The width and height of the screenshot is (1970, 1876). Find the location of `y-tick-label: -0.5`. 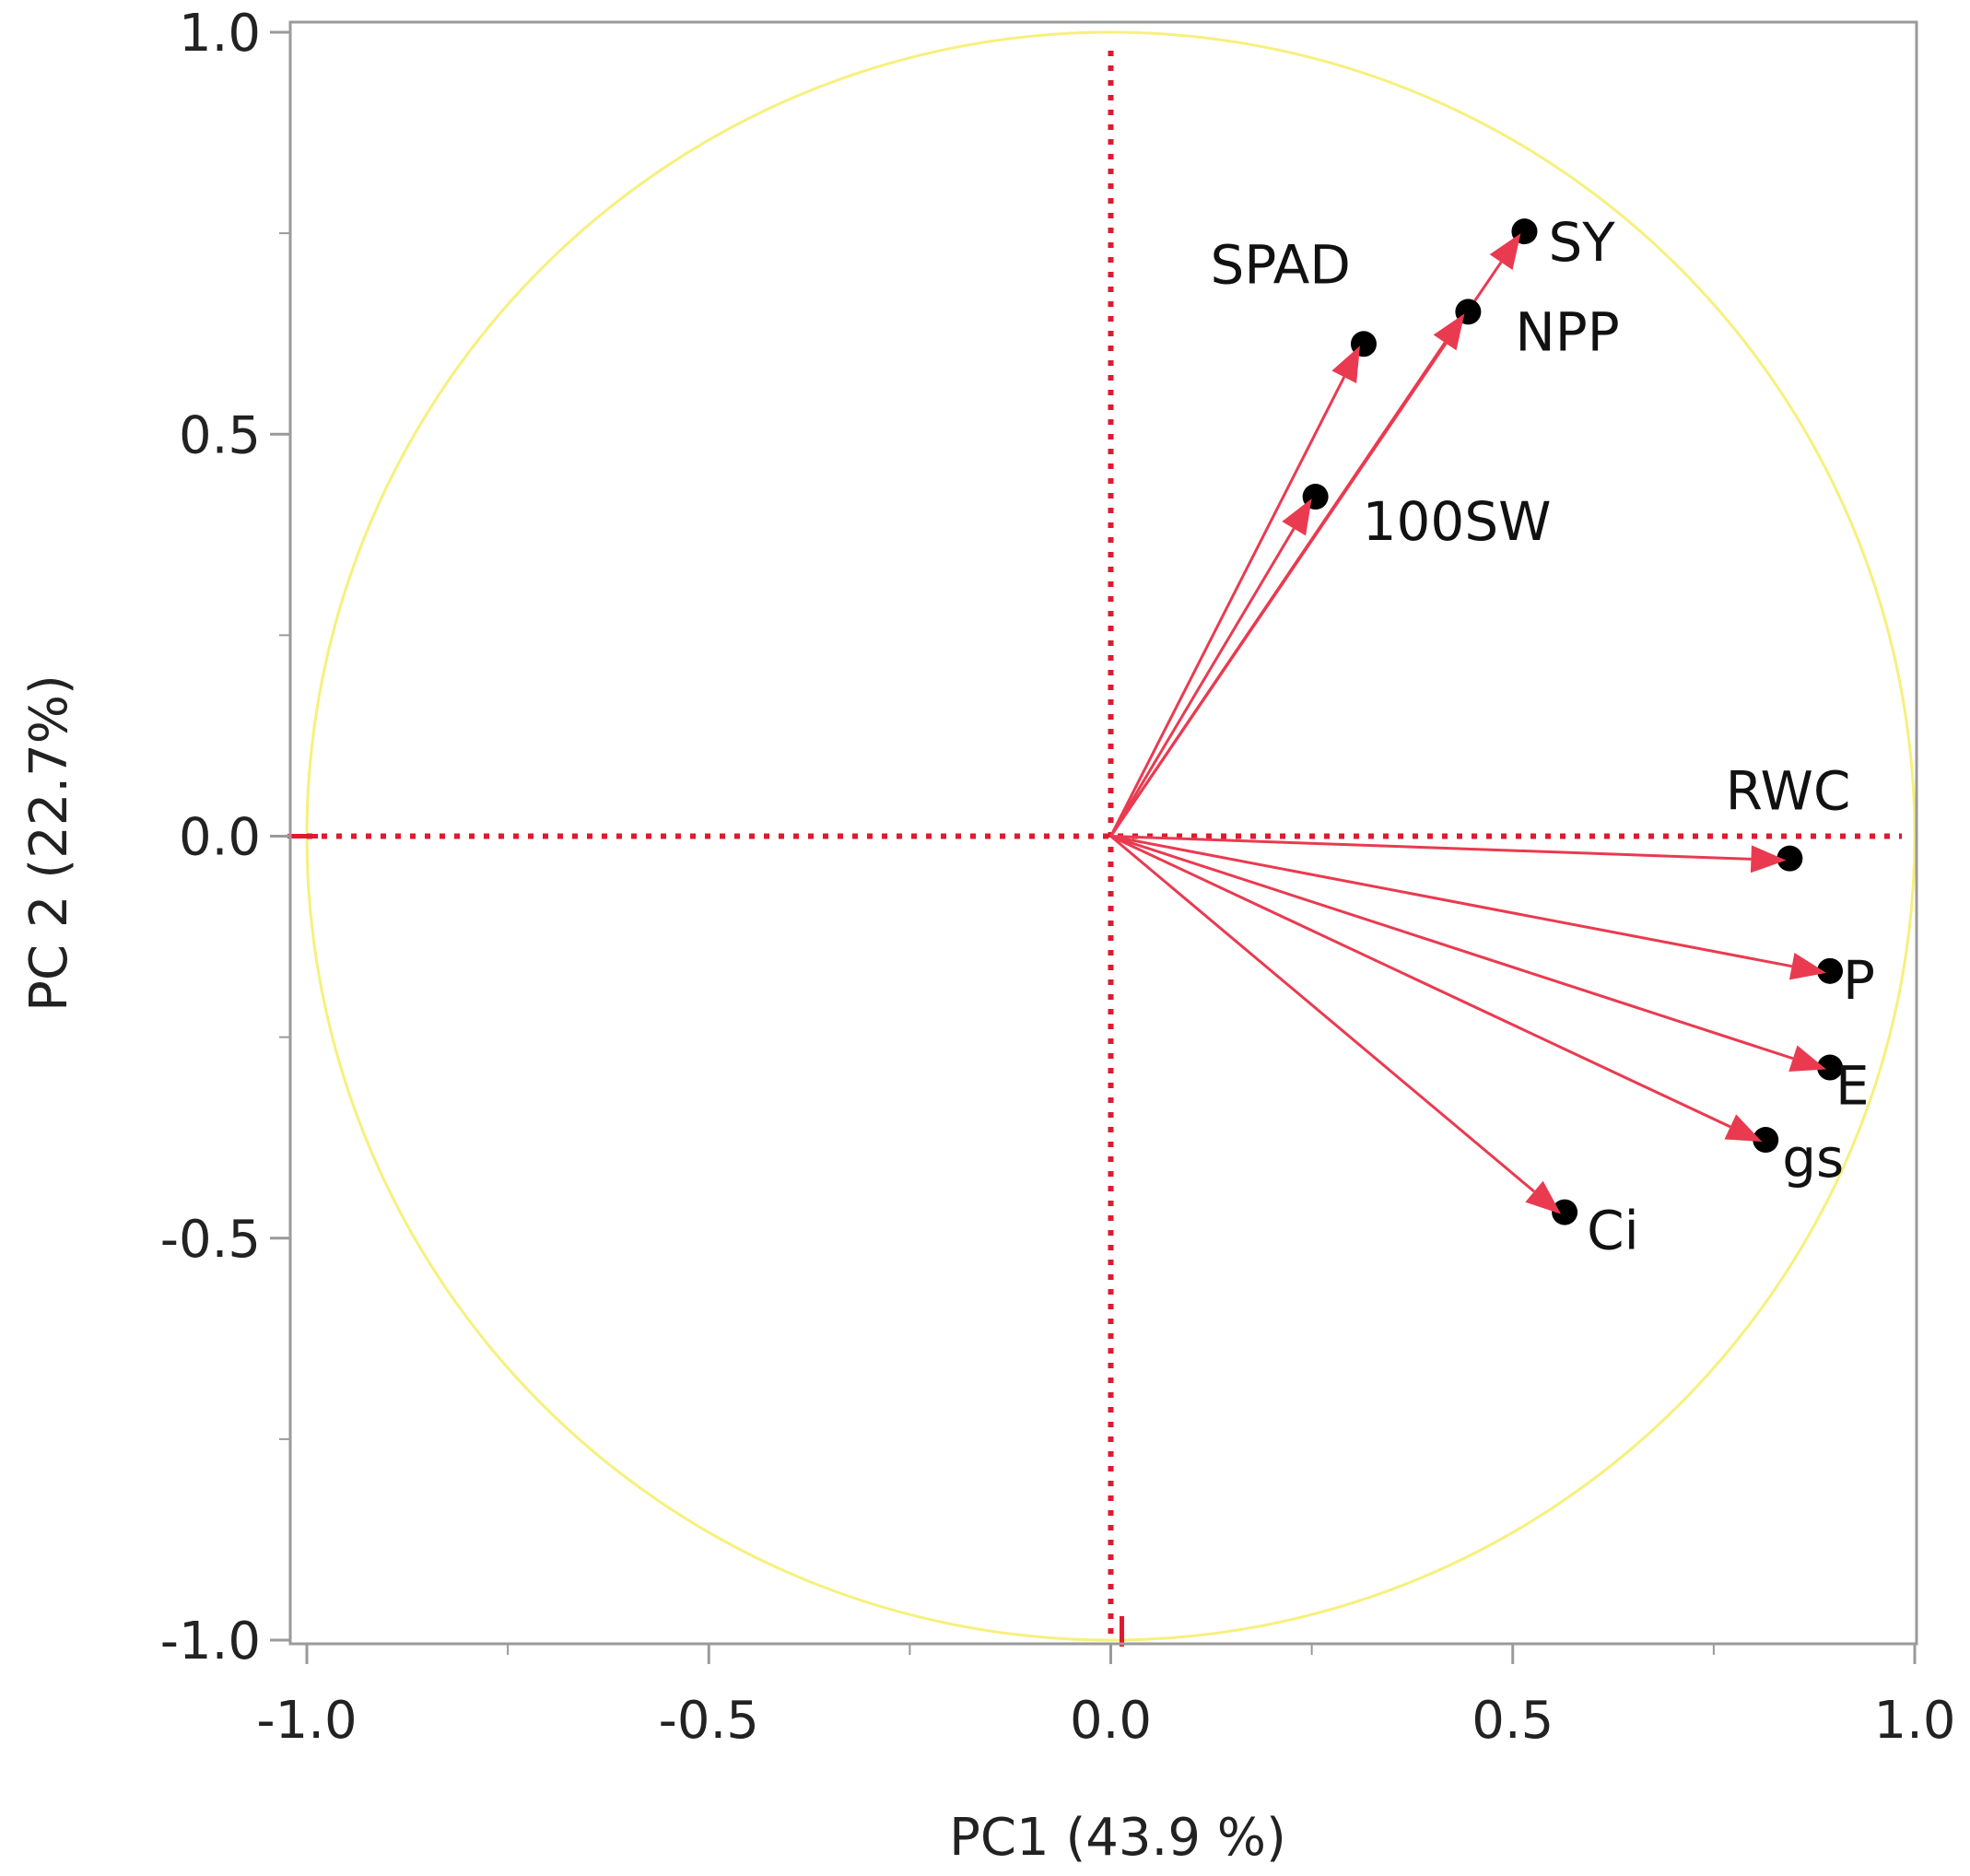

y-tick-label: -0.5 is located at coordinates (211, 1240).